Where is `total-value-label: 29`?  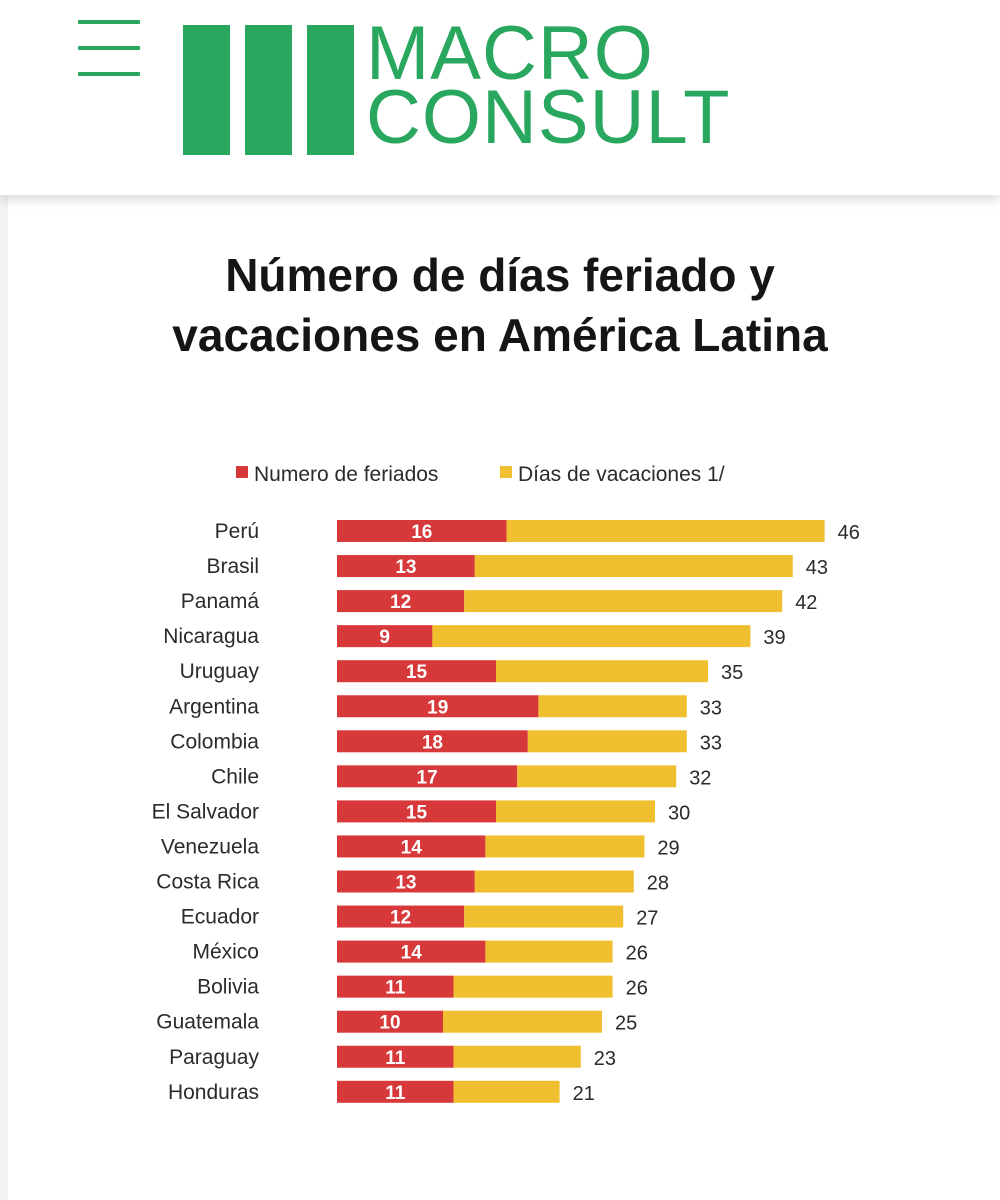 total-value-label: 29 is located at coordinates (668, 848).